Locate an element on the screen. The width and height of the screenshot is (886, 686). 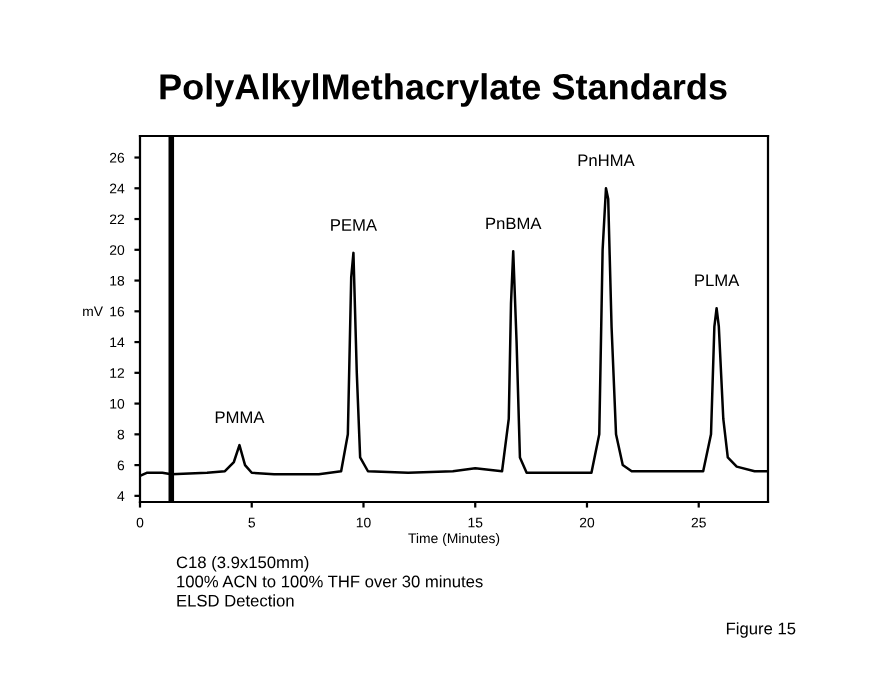
annotation: PMMA is located at coordinates (240, 417).